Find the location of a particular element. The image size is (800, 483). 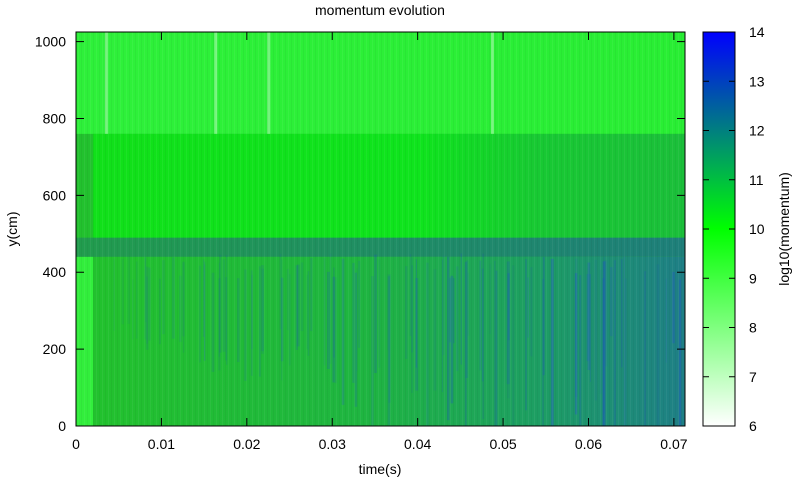

x-tick-label: 0.07 is located at coordinates (673, 444).